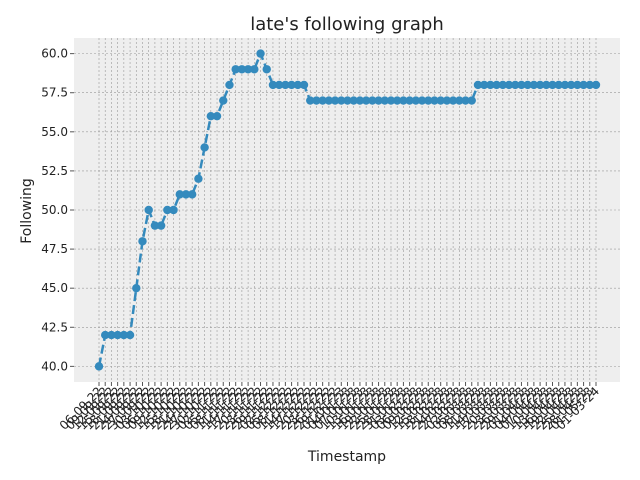  What do you see at coordinates (346, 457) in the screenshot?
I see `x-axis-label: Timestamp` at bounding box center [346, 457].